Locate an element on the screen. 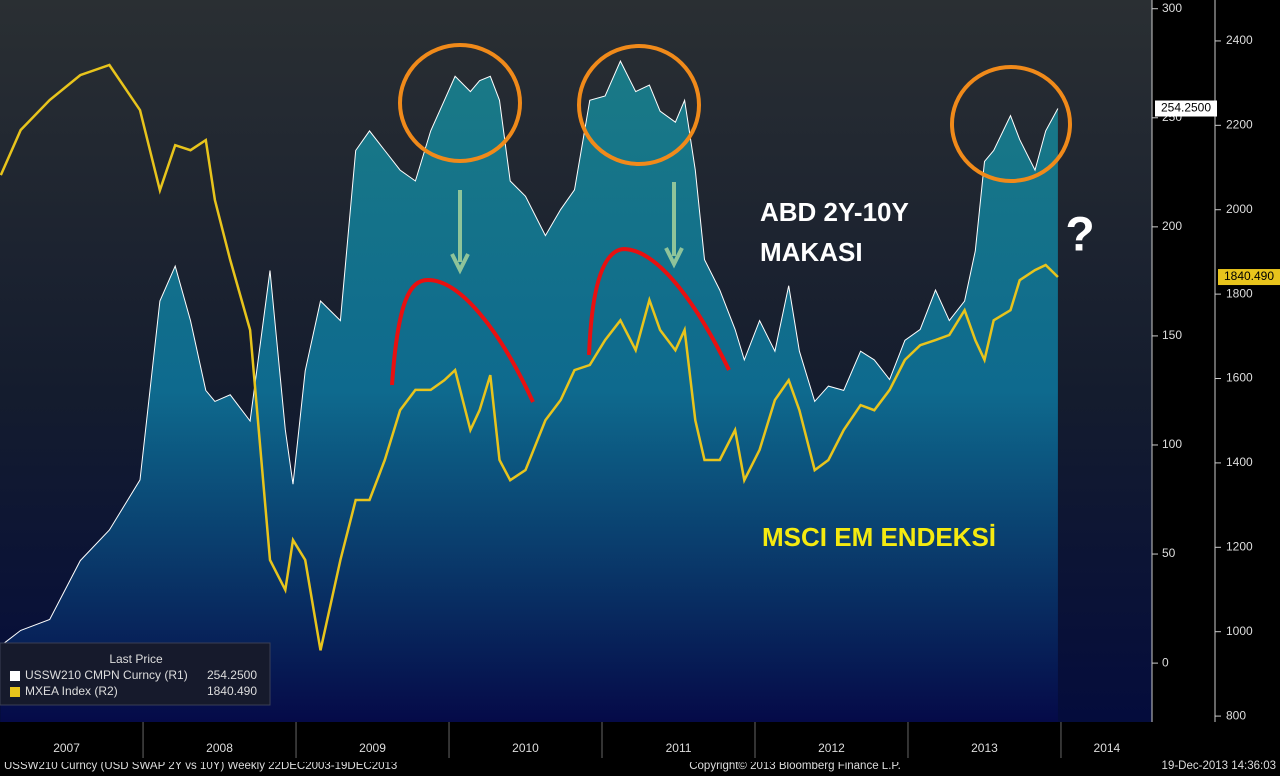 Image resolution: width=1280 pixels, height=776 pixels. y2-tick-label: 1400 is located at coordinates (1239, 462).